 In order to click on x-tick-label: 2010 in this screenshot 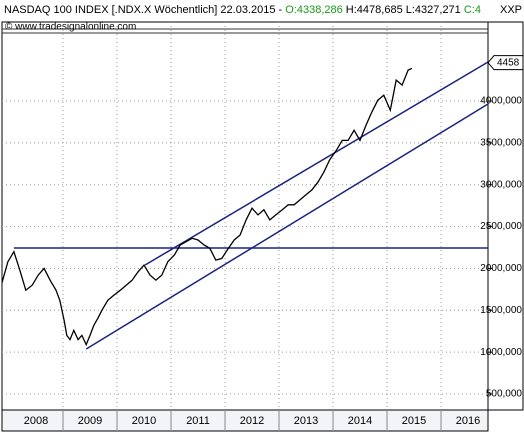, I will do `click(144, 421)`.